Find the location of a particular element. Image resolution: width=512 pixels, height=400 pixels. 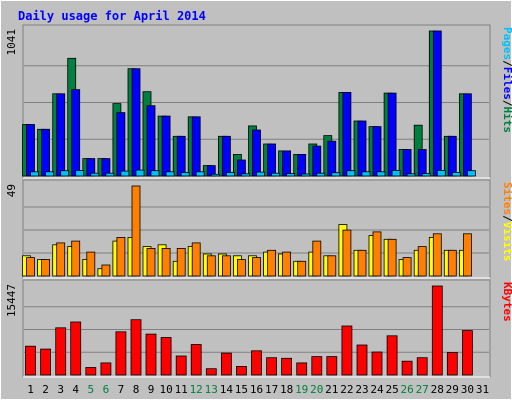

panel-legend: KBytes is located at coordinates (506, 302).